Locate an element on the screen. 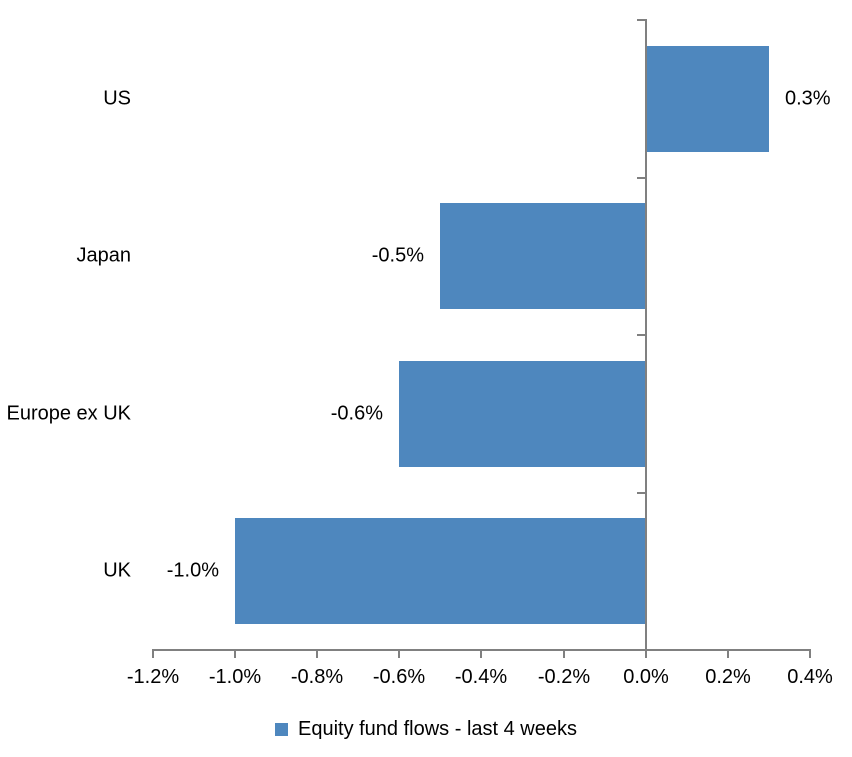 The width and height of the screenshot is (852, 757). bar-japan is located at coordinates (543, 256).